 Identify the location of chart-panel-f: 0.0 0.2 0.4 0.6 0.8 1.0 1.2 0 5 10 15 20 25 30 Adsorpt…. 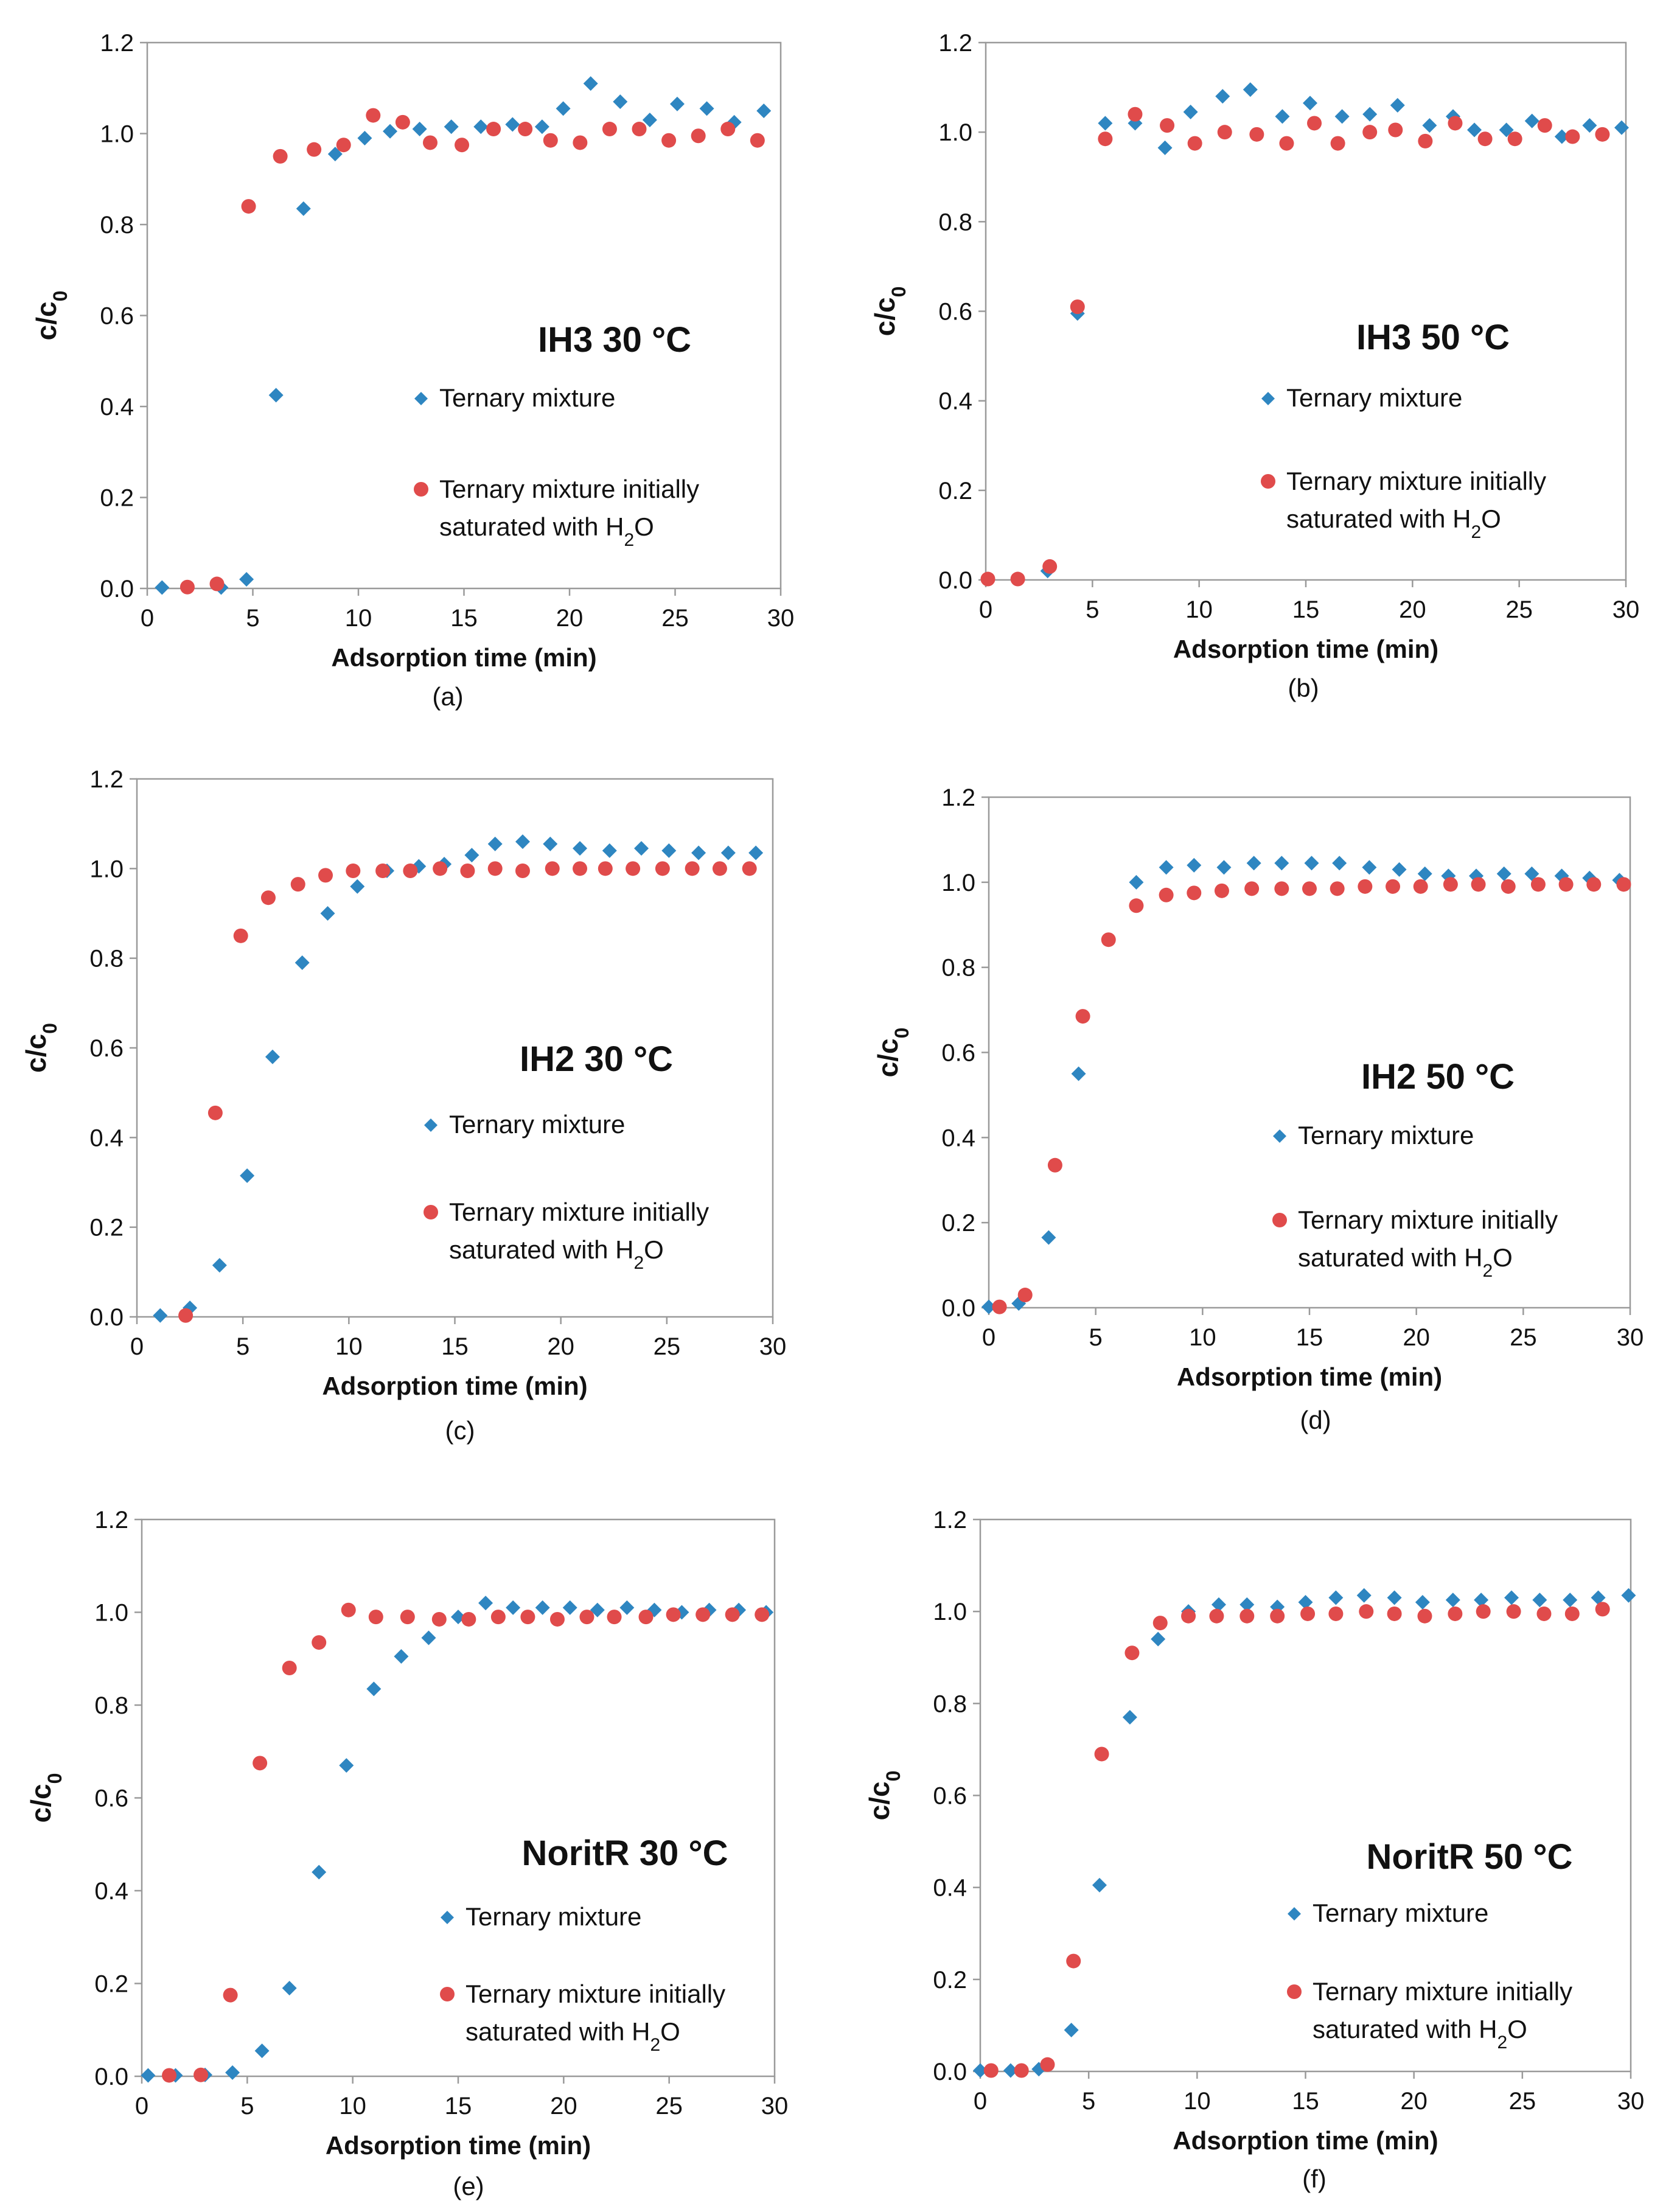
(1253, 1850).